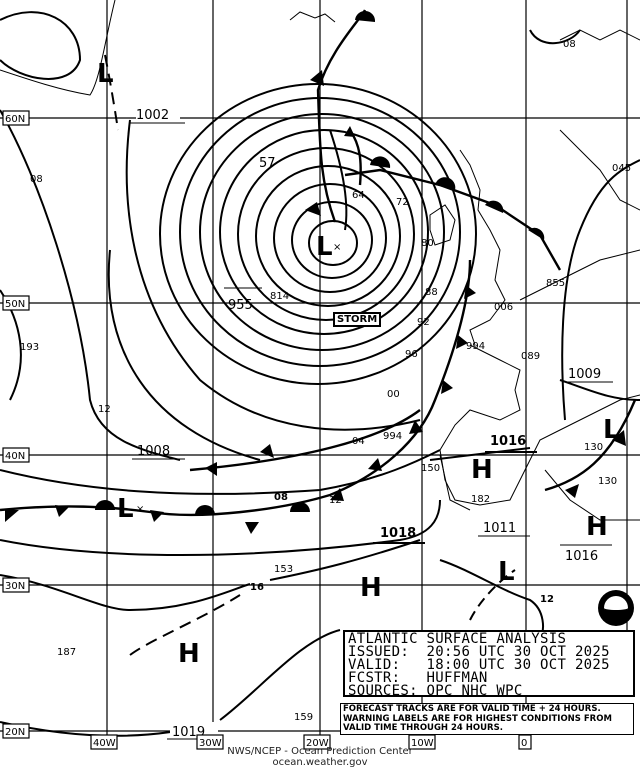 The image size is (640, 768). Describe the element at coordinates (597, 527) in the screenshot. I see `high-center-africa: H` at that location.